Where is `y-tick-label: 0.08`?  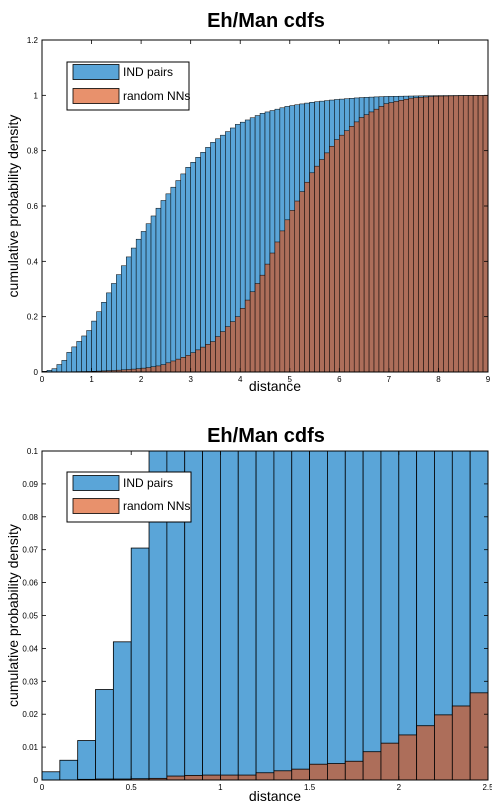
y-tick-label: 0.08 is located at coordinates (30, 517).